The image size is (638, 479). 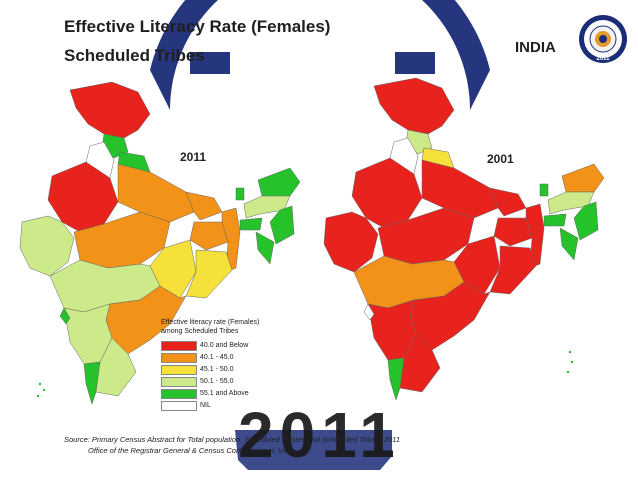 I want to click on legend-item: 50.1 - 55.0, so click(x=226, y=381).